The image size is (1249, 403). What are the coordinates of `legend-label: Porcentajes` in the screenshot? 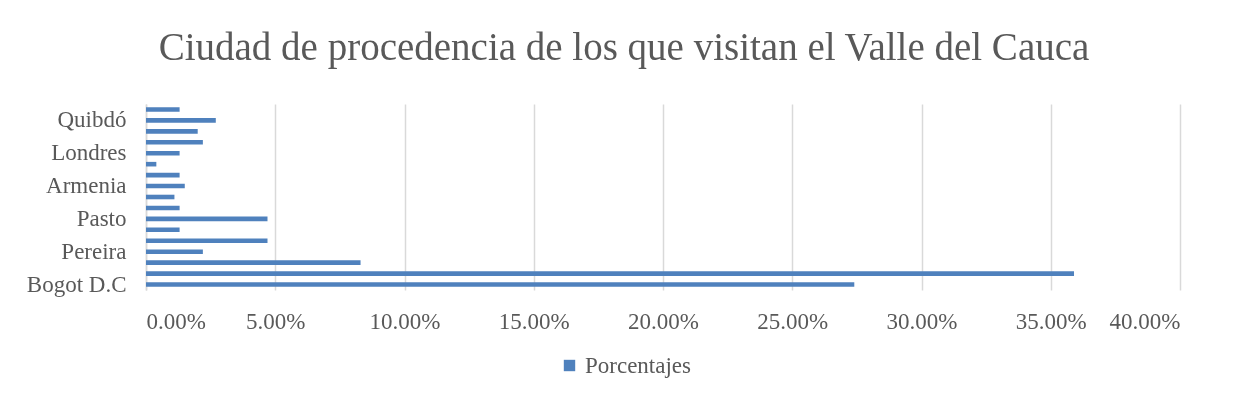 It's located at (638, 365).